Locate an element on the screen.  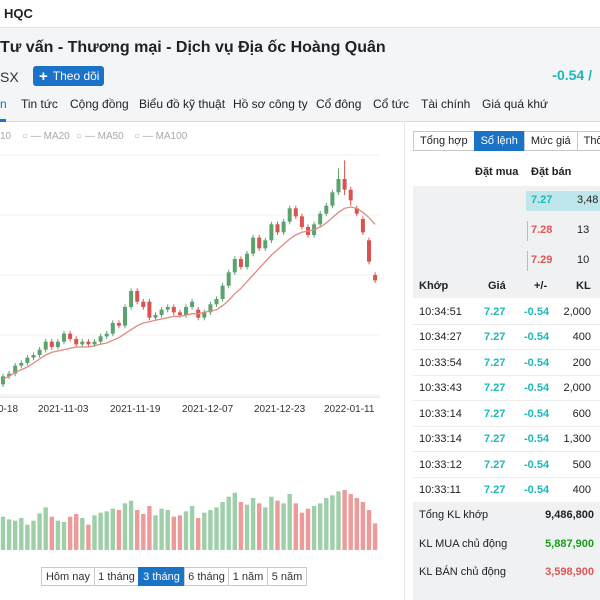
tab-company-profile: Hồ sơ công ty is located at coordinates (270, 104).